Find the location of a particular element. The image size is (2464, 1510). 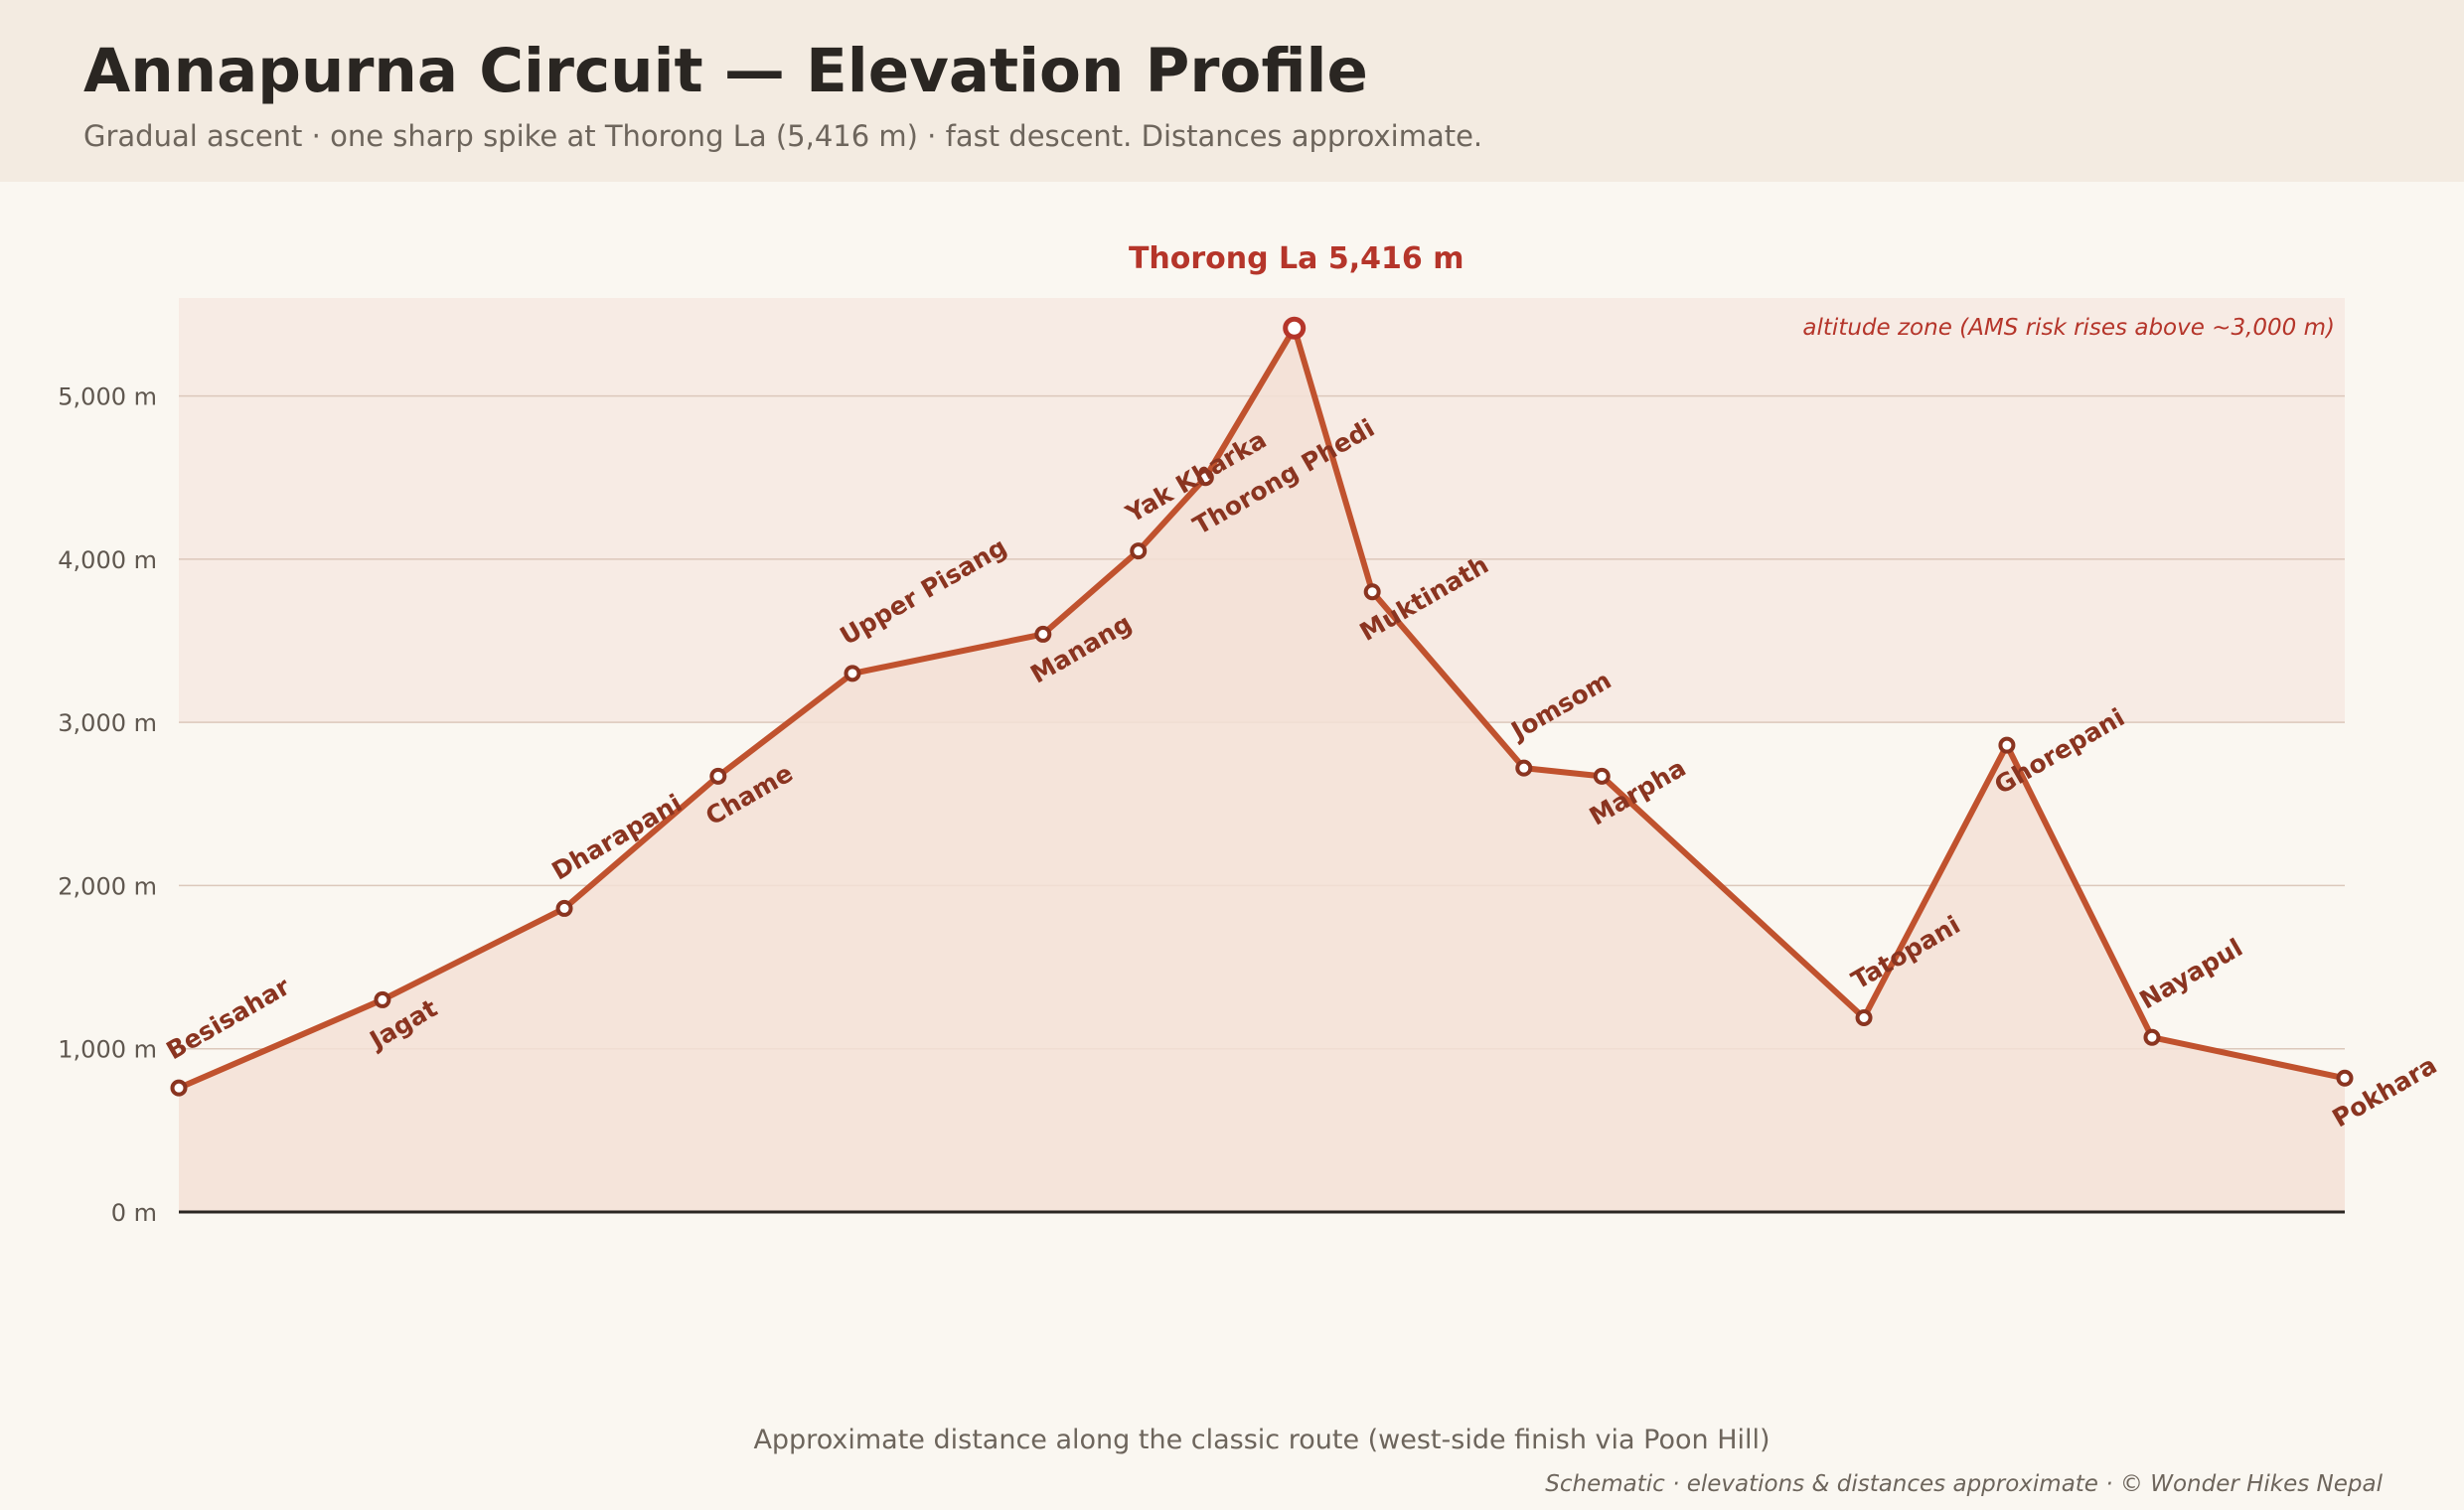

y-axis-ticks: 0 m 1,000 m 2,000 m 3,000 m 4,000 m 5,000 m is located at coordinates (107, 805).